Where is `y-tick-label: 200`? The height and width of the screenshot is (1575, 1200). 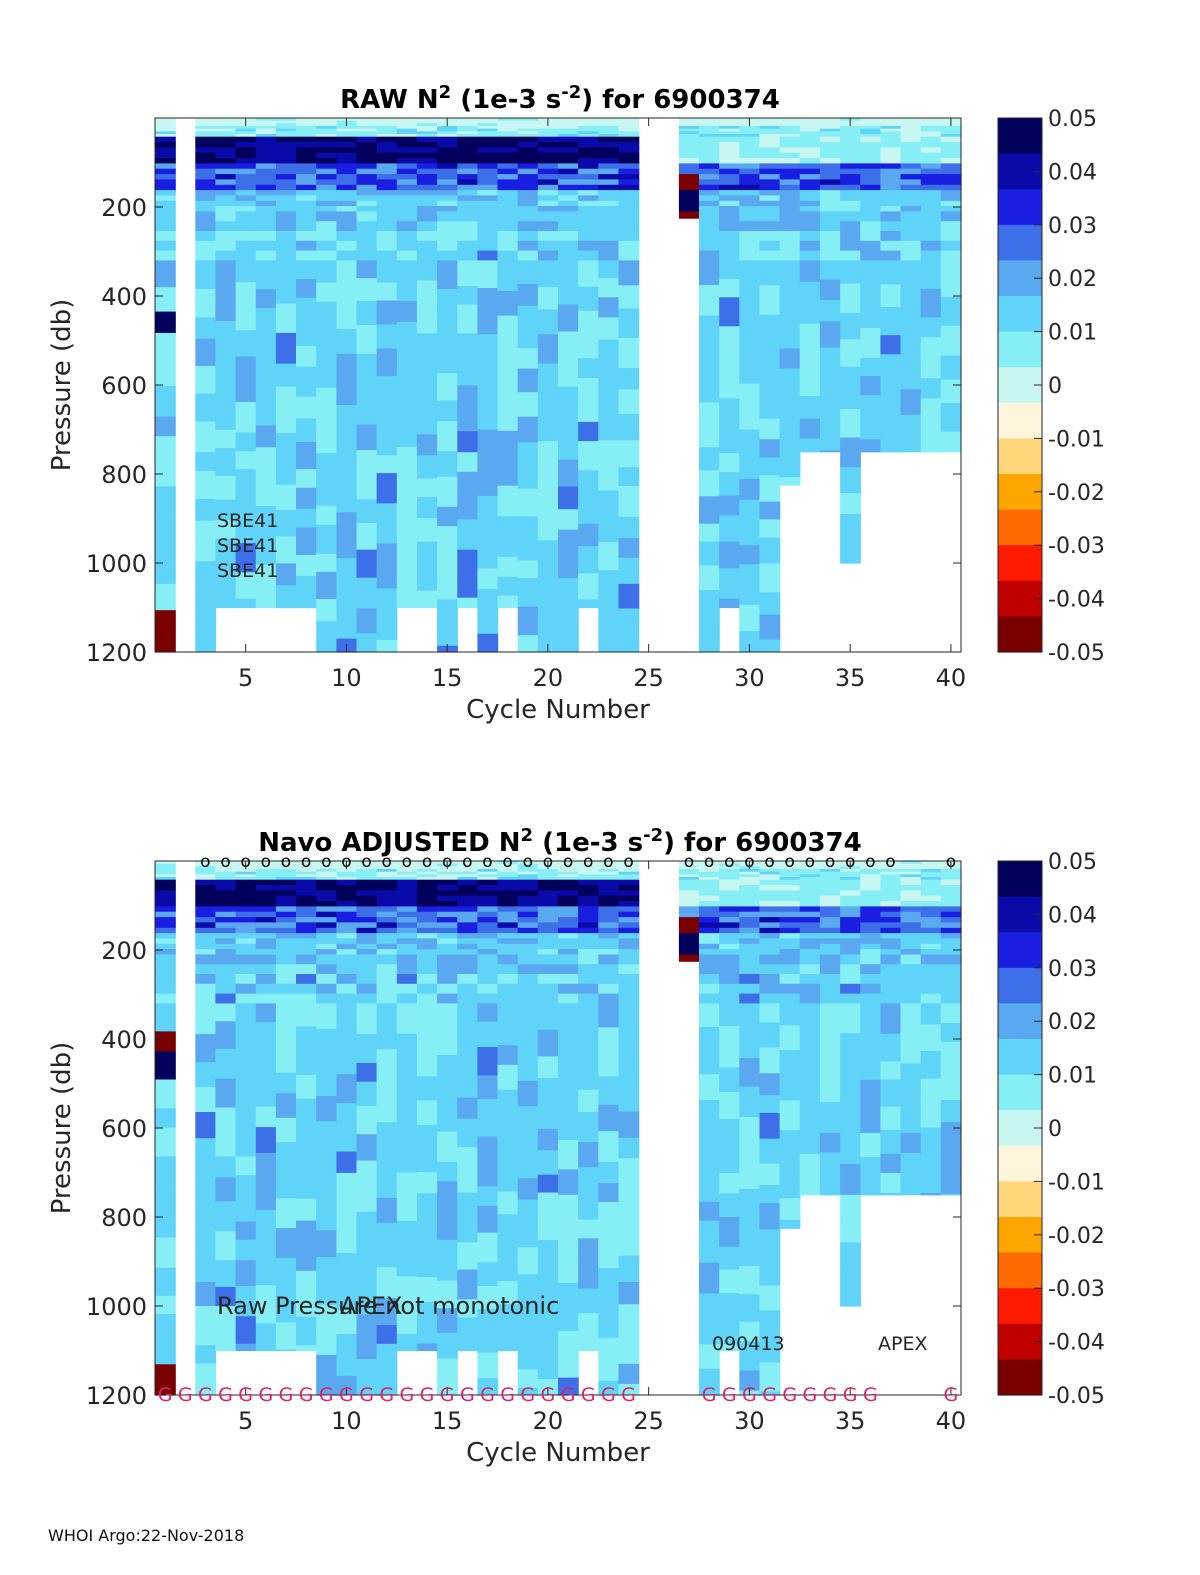 y-tick-label: 200 is located at coordinates (124, 951).